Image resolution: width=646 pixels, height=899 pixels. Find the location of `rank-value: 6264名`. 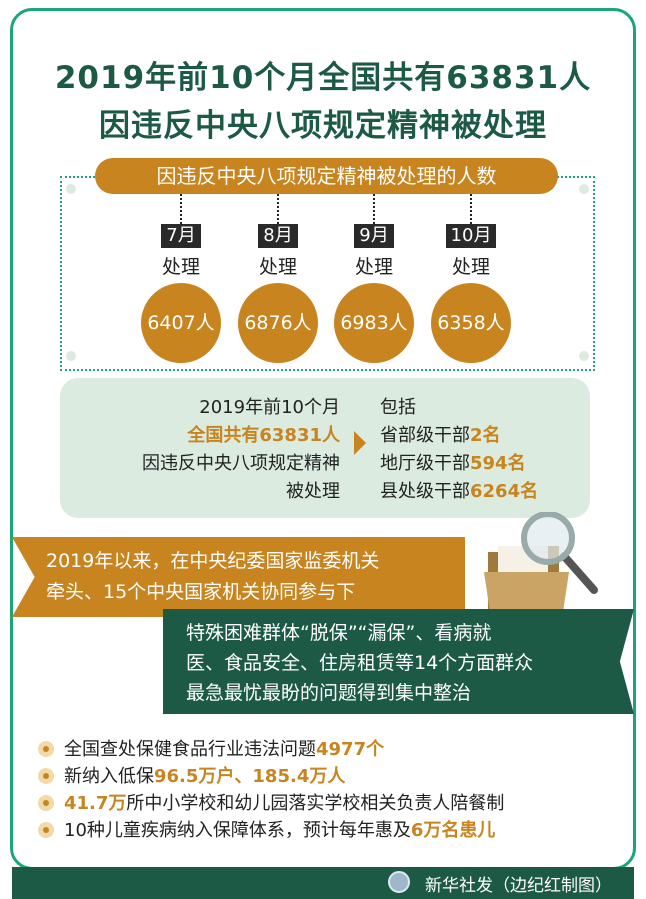

rank-value: 6264名 is located at coordinates (504, 491).